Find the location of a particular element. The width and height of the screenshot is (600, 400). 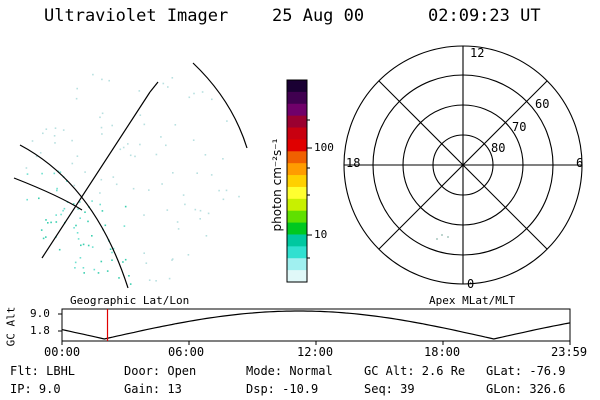

footer-gain: Gain: 13 is located at coordinates (153, 389).